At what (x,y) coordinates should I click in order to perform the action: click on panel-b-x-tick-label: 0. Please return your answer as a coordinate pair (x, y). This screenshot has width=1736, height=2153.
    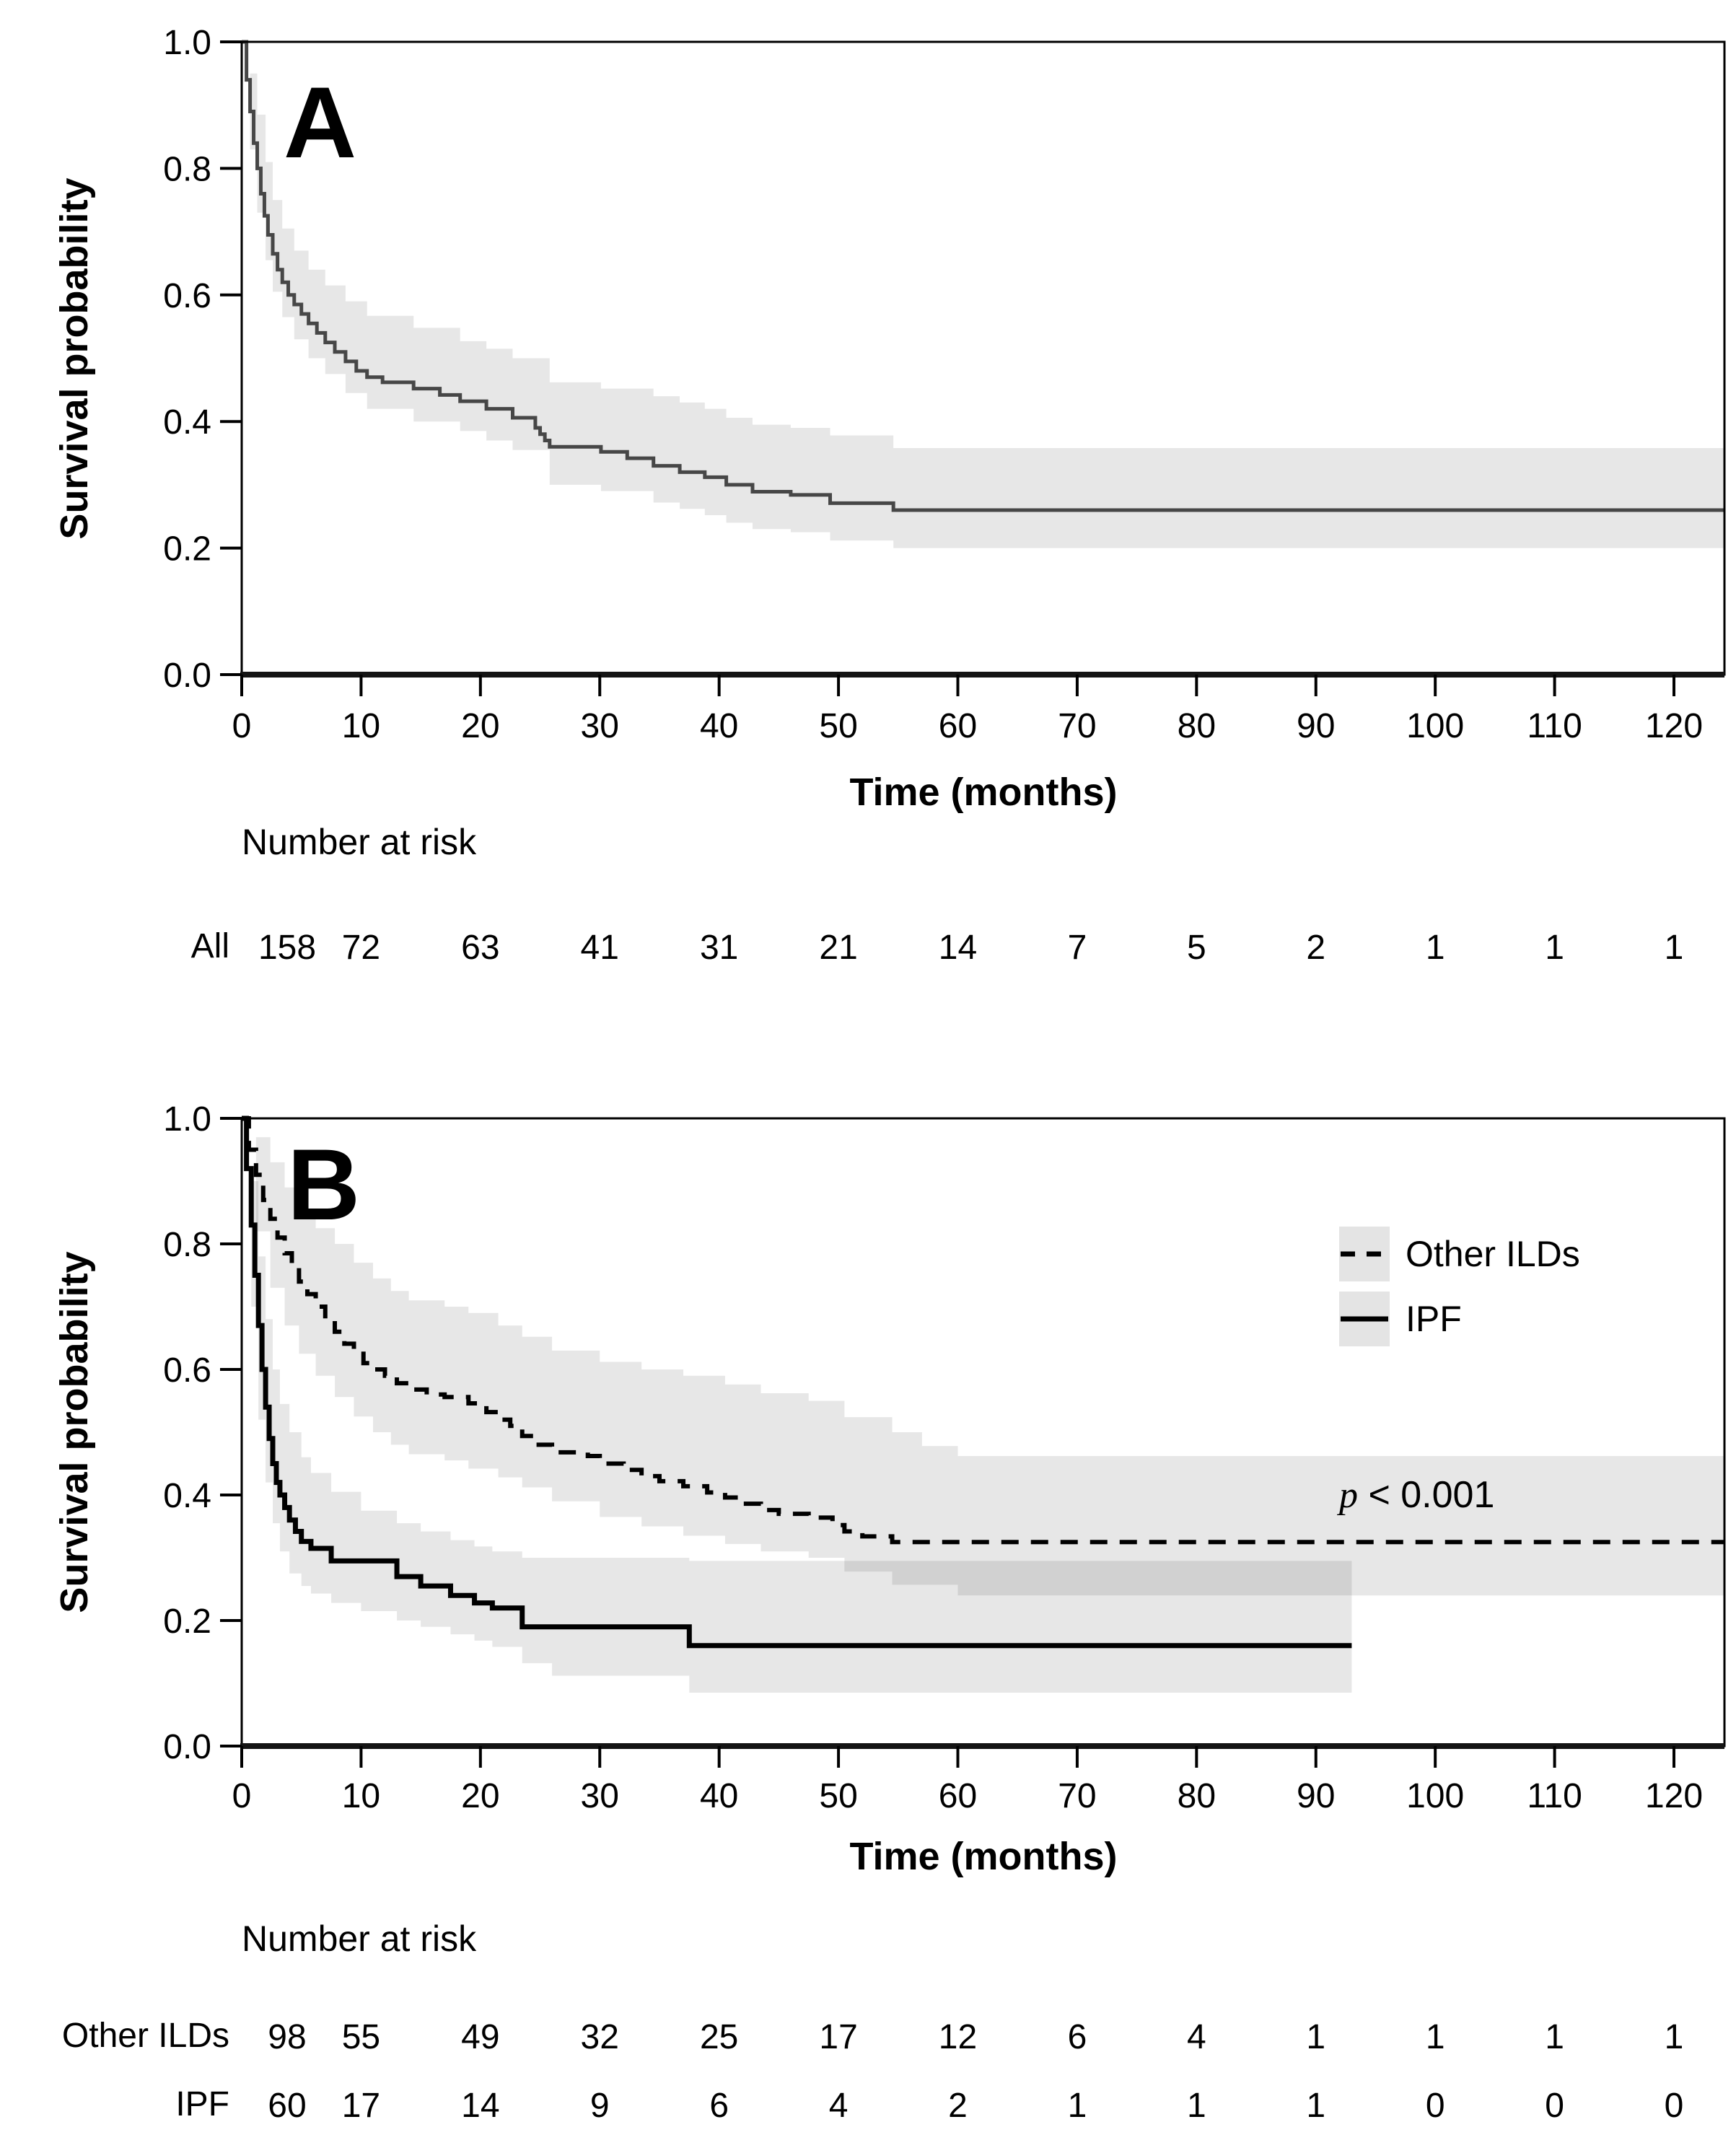
    Looking at the image, I should click on (242, 1796).